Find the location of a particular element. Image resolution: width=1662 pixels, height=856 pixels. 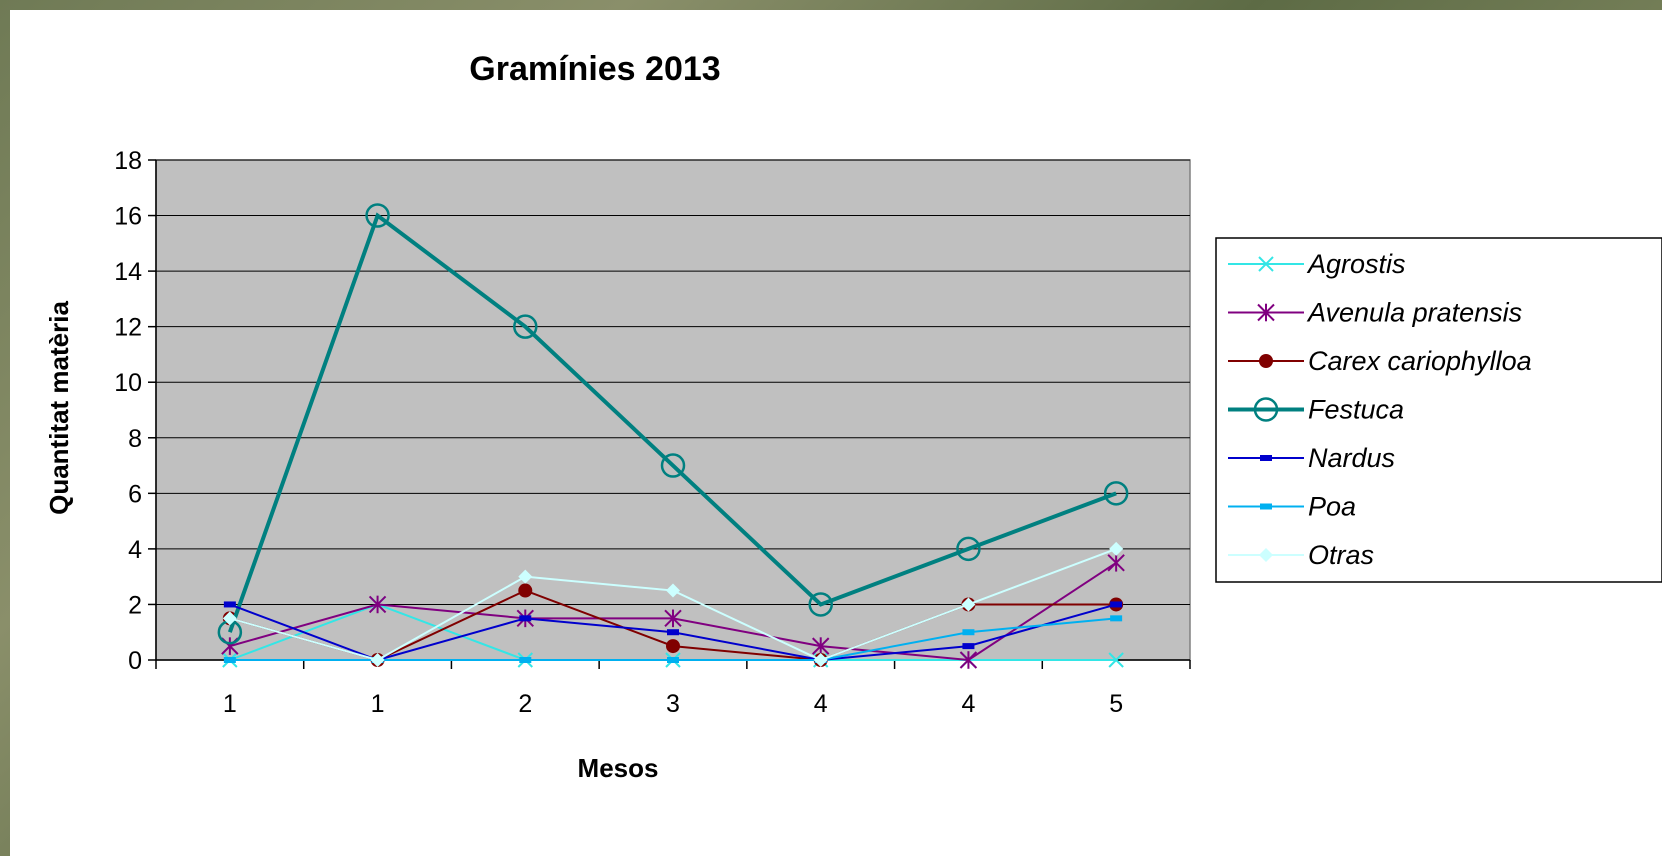

y-tick-label: 14 is located at coordinates (128, 272).